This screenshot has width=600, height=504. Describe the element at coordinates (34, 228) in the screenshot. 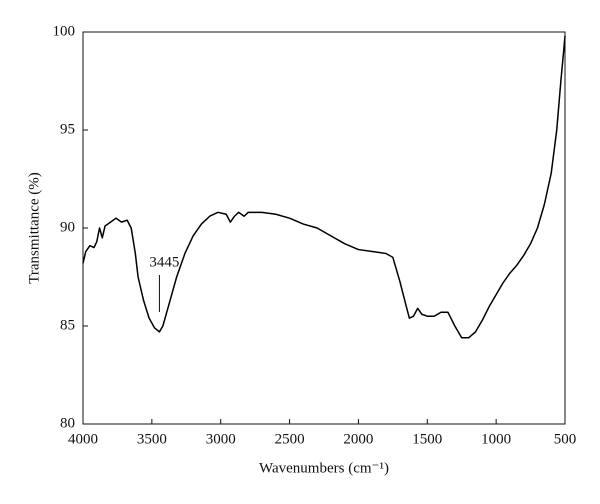

I see `y-axis-label: Transmittance (%)` at that location.